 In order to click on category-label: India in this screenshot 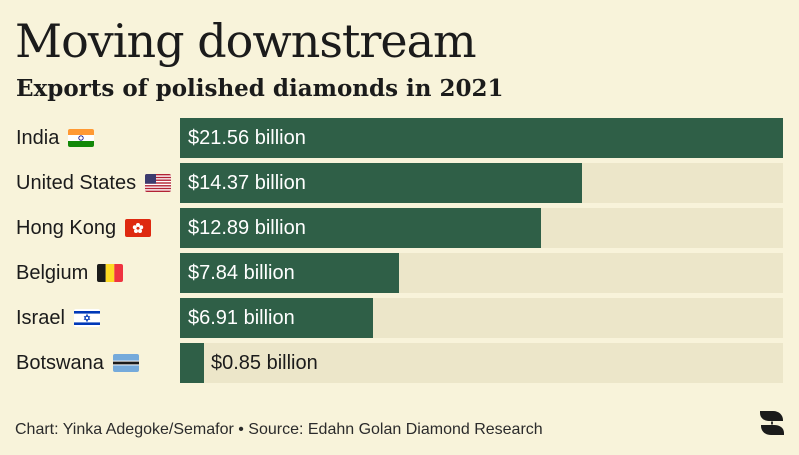, I will do `click(55, 138)`.